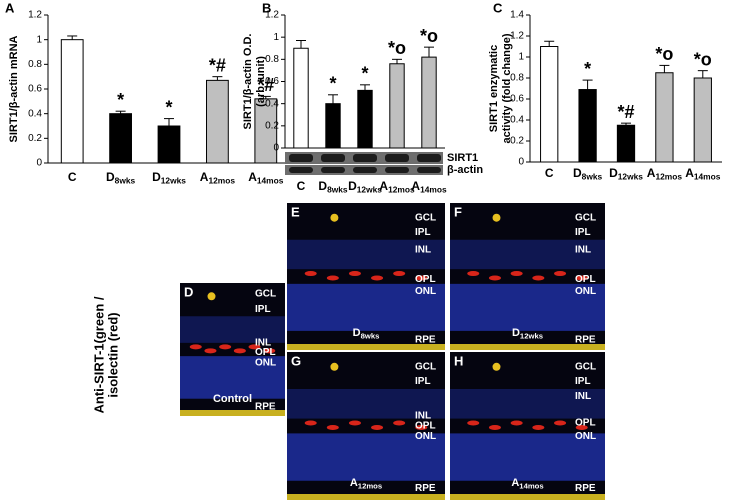 This screenshot has height=501, width=733. Describe the element at coordinates (232, 399) in the screenshot. I see `group-label-base: Control` at that location.